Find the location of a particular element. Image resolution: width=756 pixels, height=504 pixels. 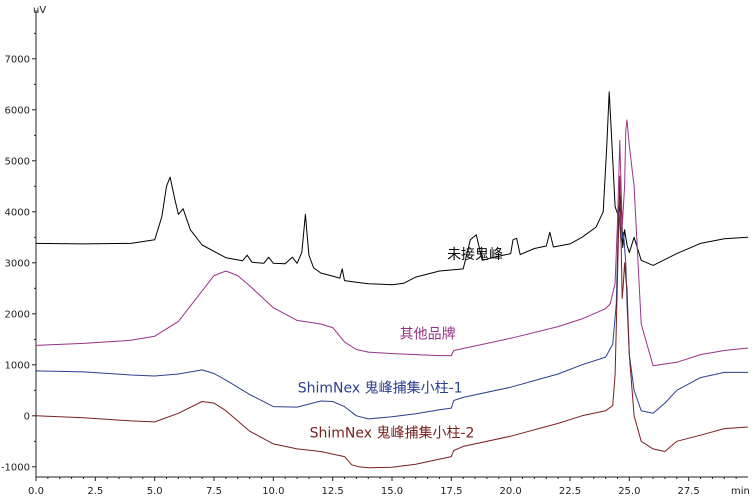

x-tick-label: 7.5 is located at coordinates (214, 491).